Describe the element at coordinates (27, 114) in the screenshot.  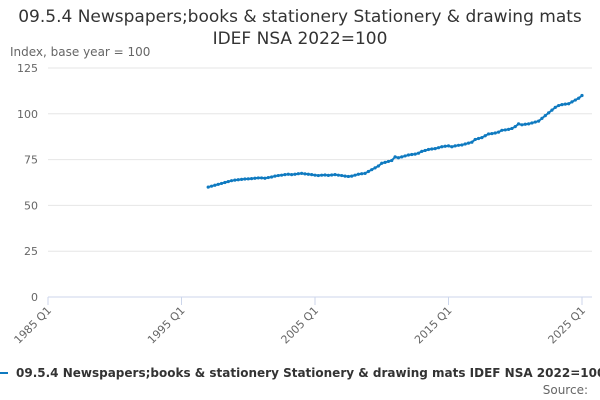
I see `y-tick-label: 100` at that location.